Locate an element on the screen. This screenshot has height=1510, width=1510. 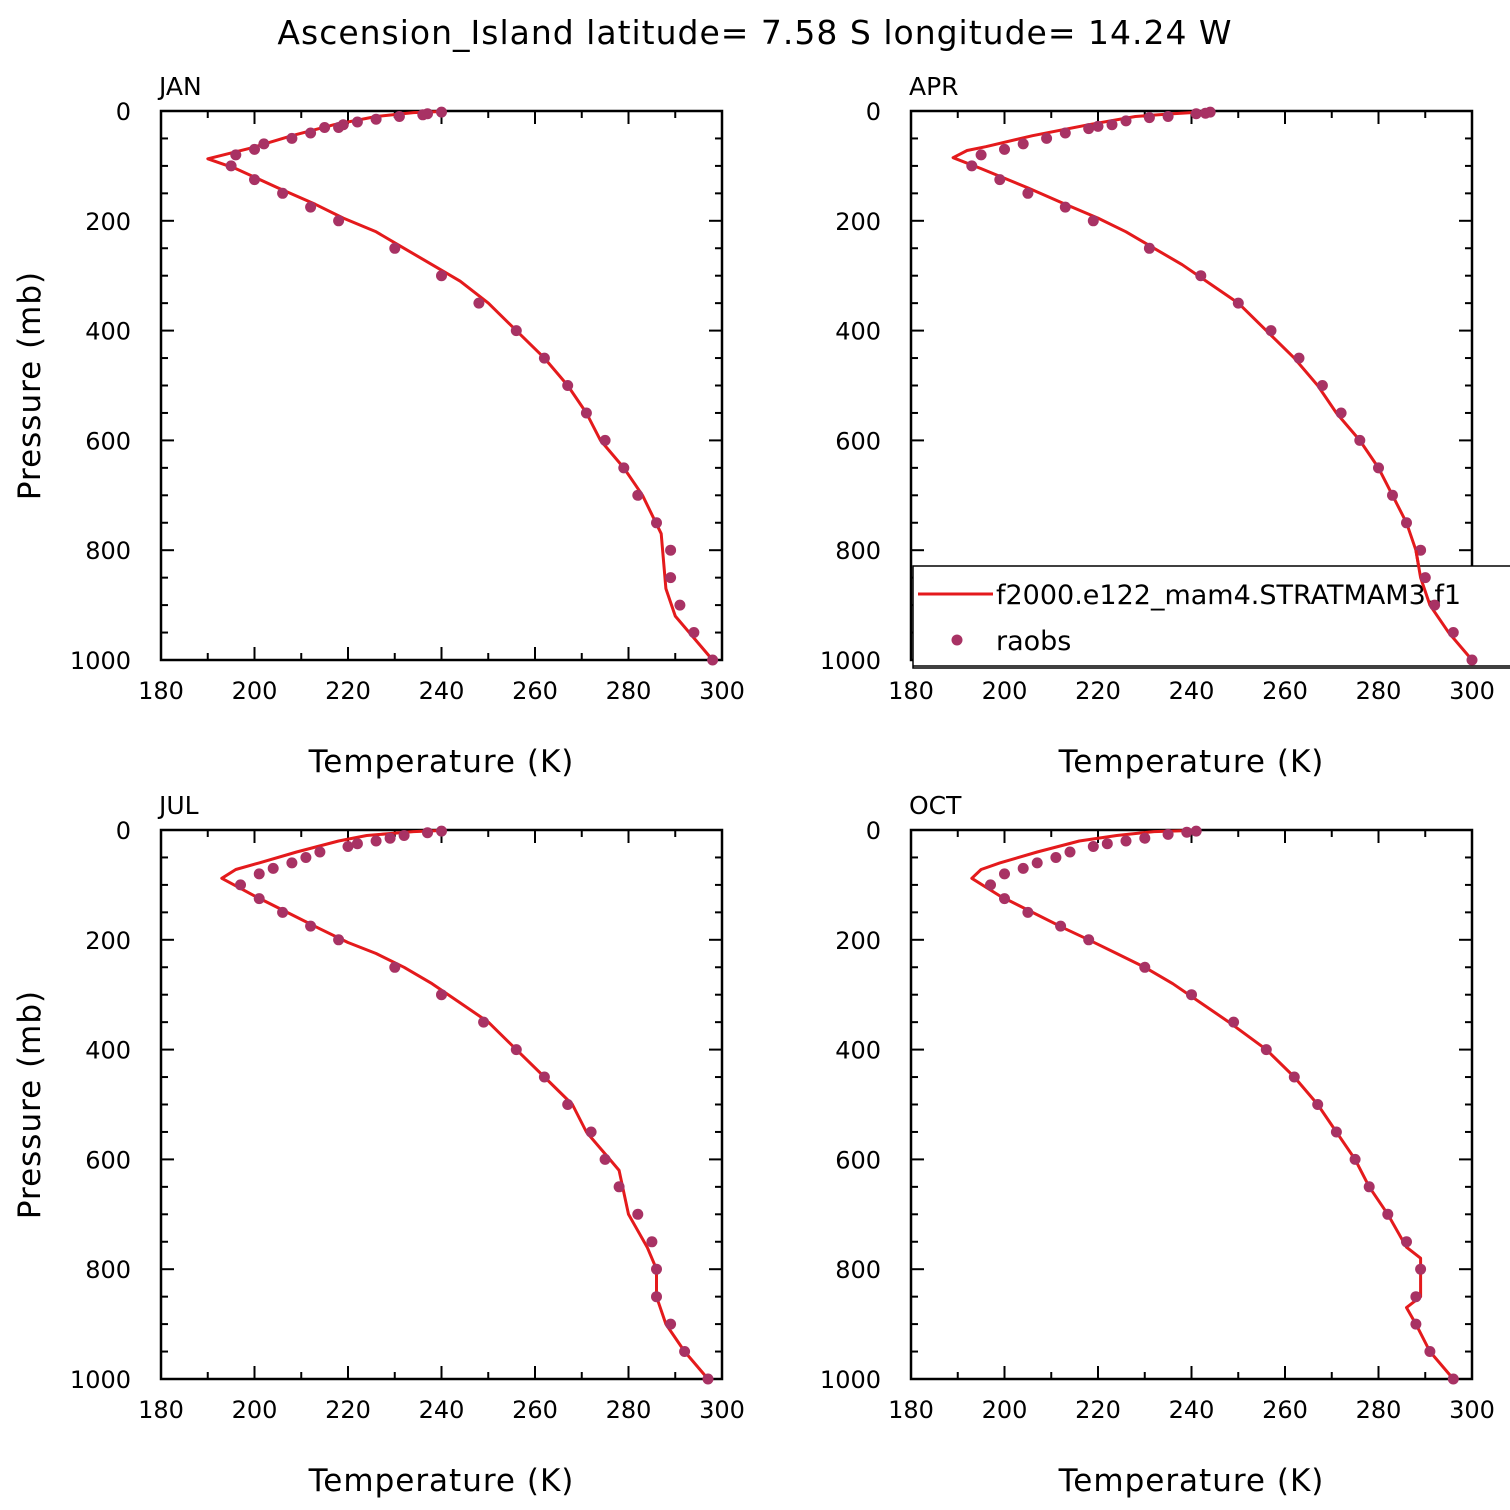
x-tick-label: 220 is located at coordinates (348, 1410).